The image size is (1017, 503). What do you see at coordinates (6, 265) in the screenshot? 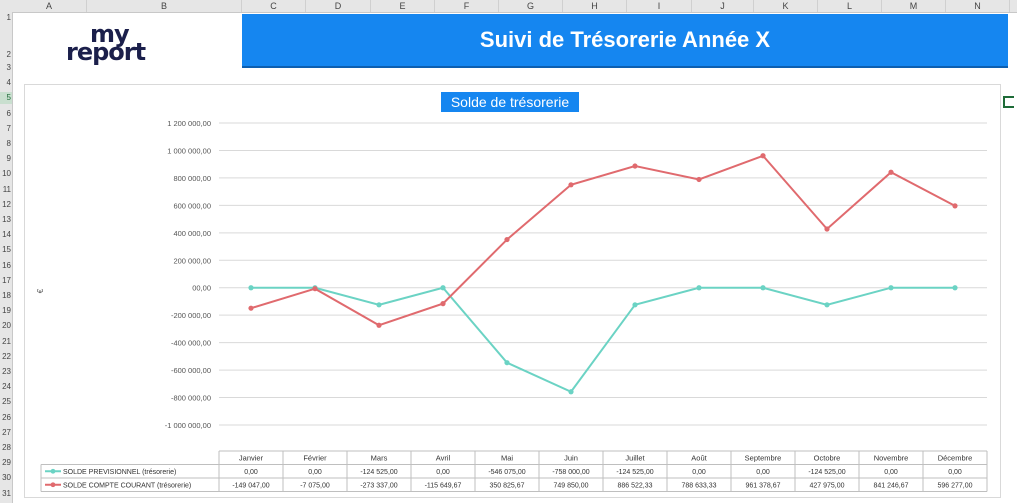
I see `row-header-16: 16` at bounding box center [6, 265].